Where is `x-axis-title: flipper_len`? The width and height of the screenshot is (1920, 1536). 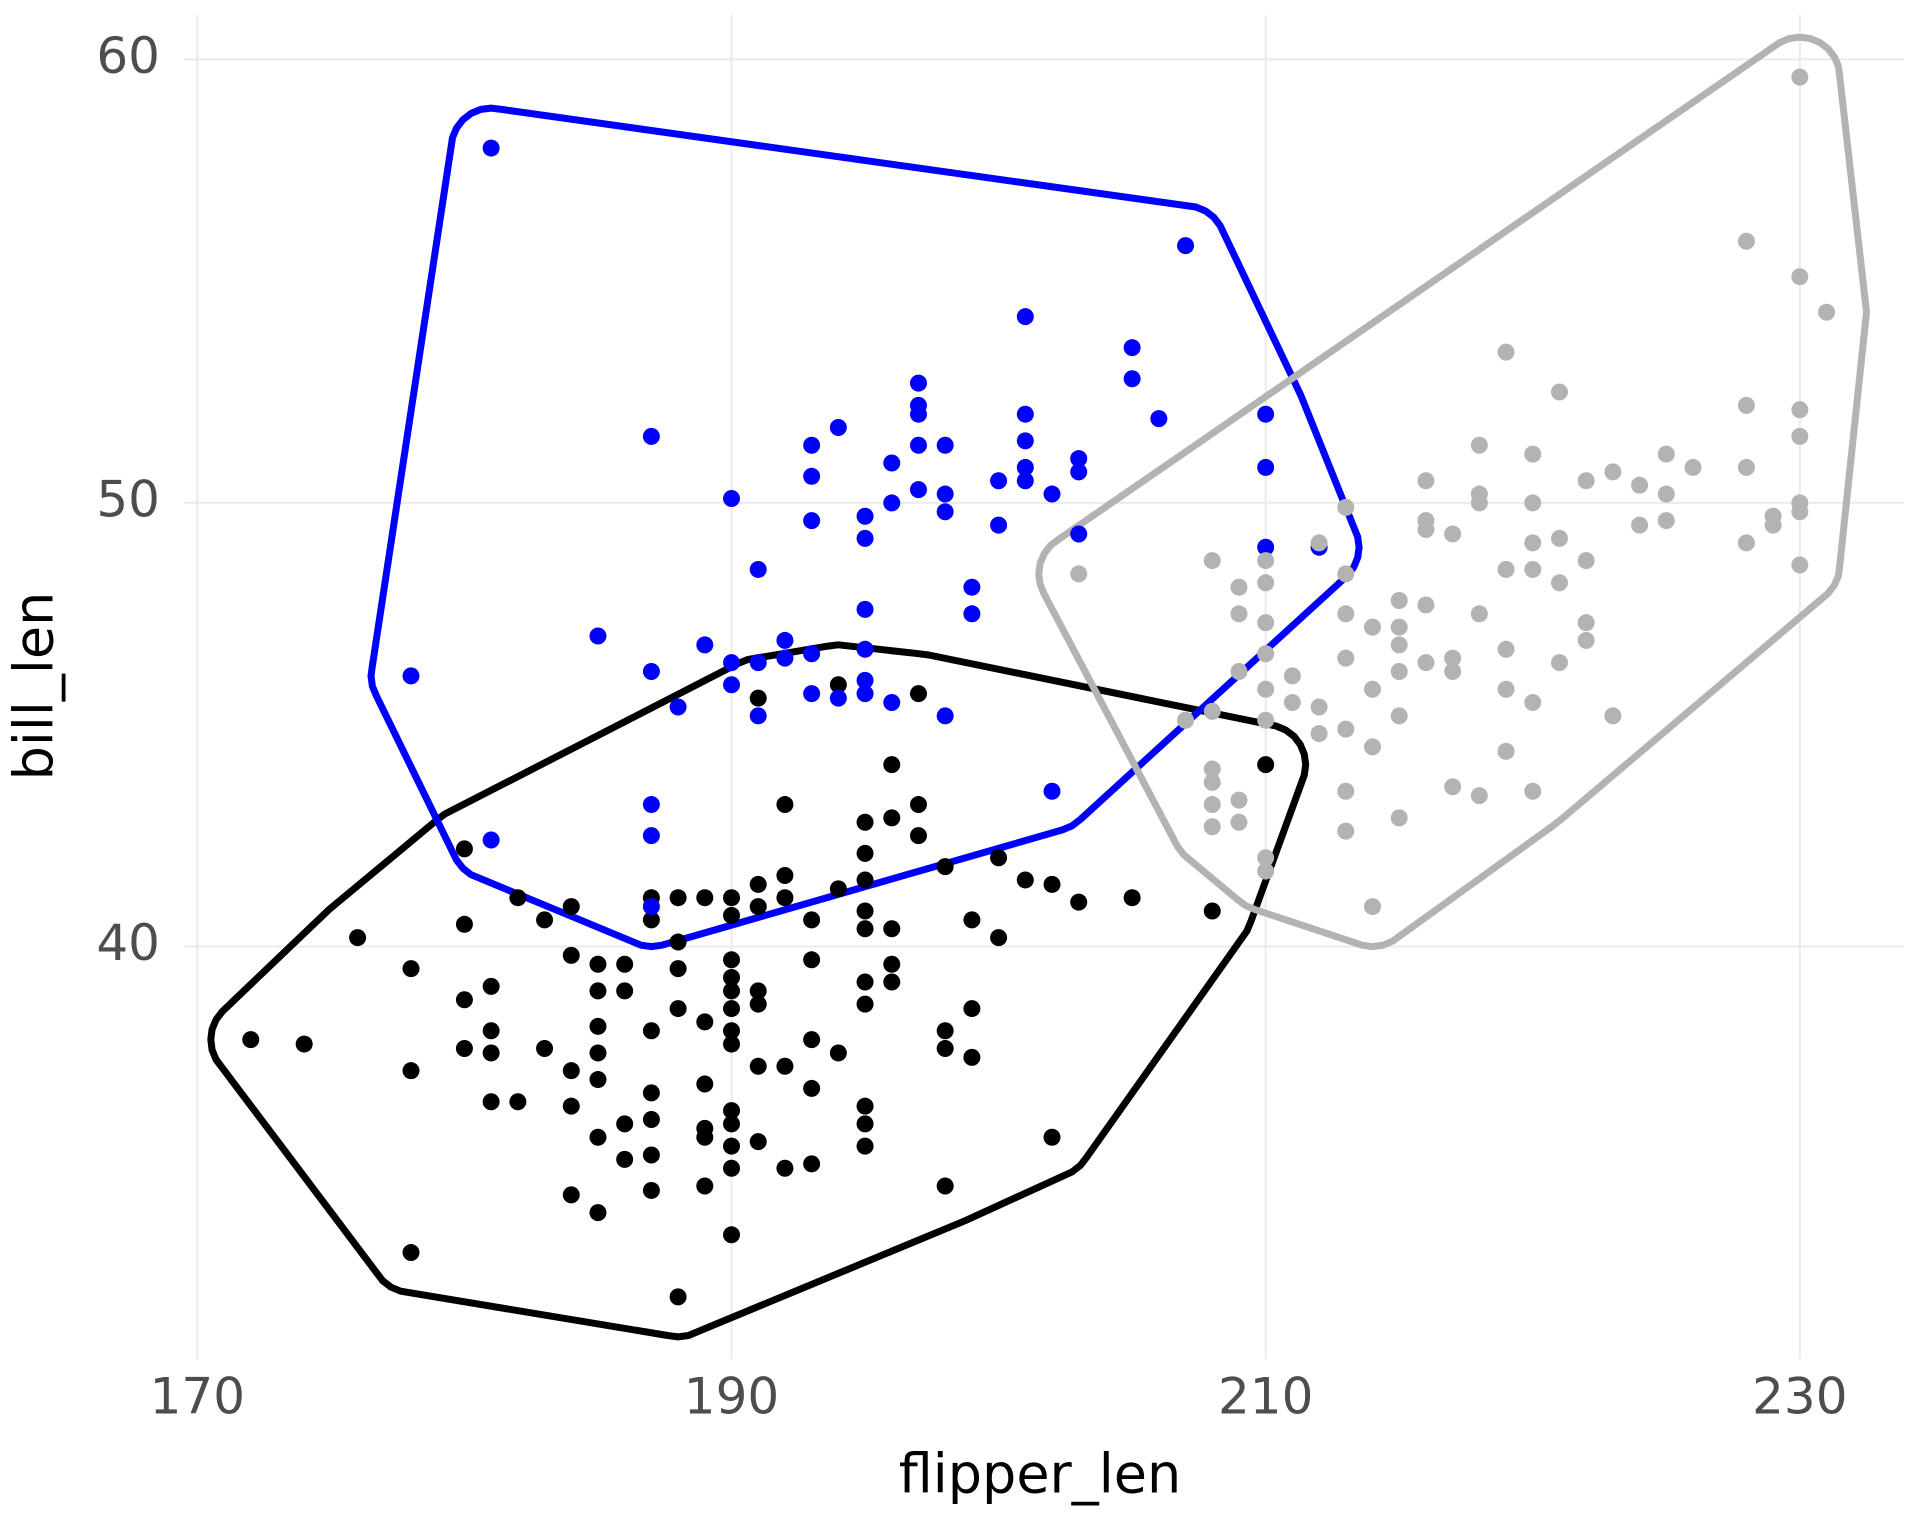 x-axis-title: flipper_len is located at coordinates (1040, 1474).